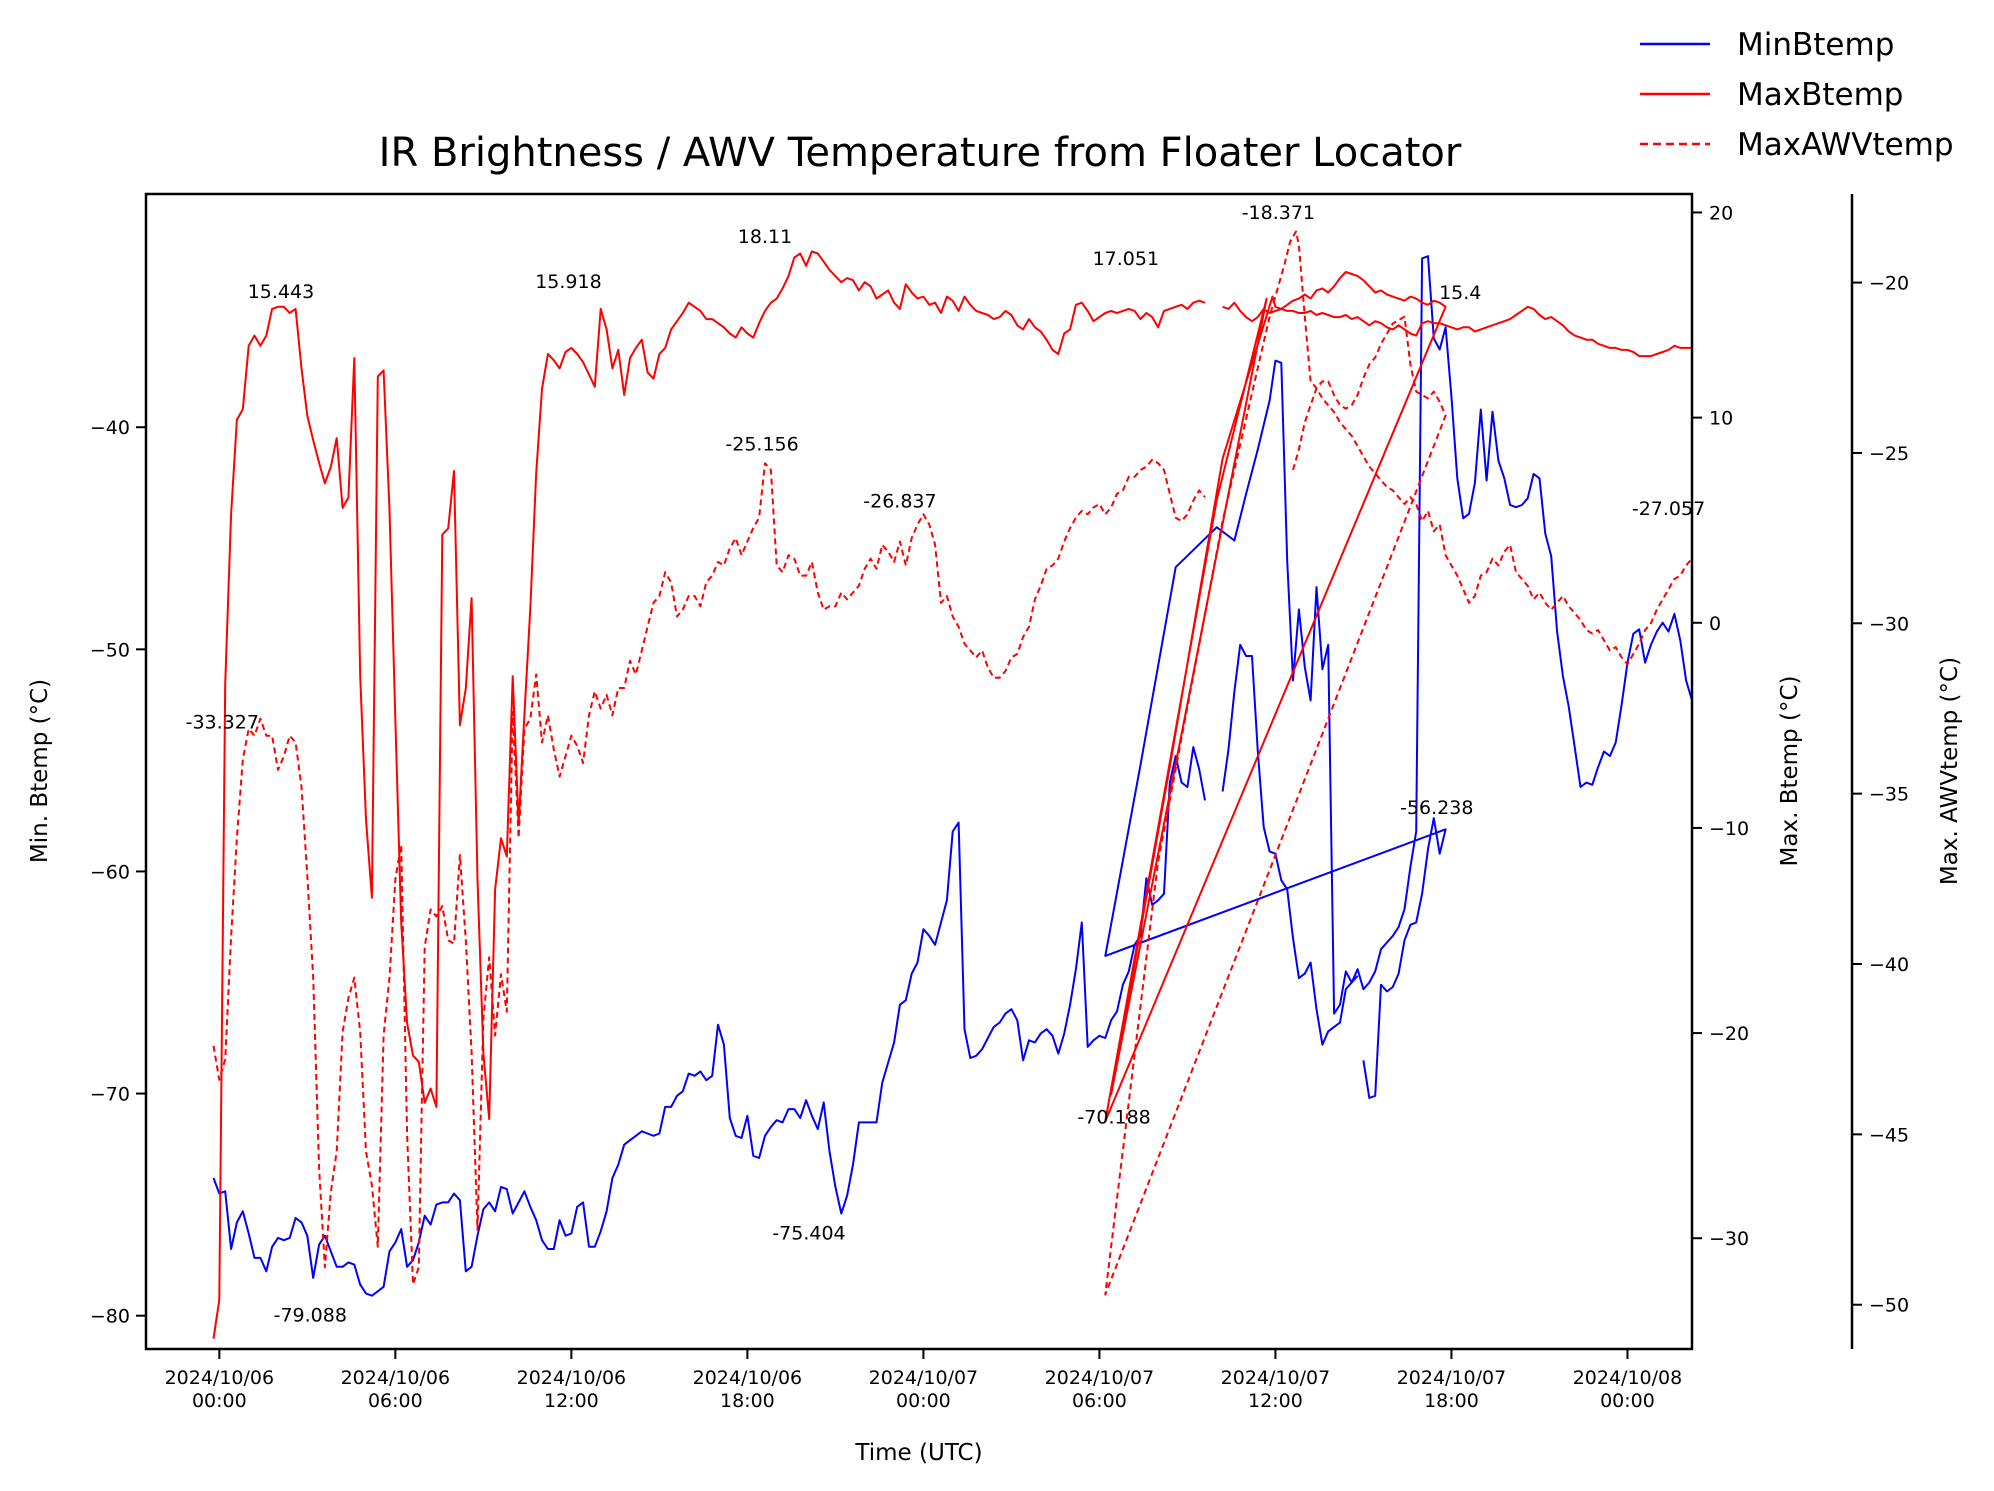  I want to click on data-annotation: 15.4, so click(1460, 293).